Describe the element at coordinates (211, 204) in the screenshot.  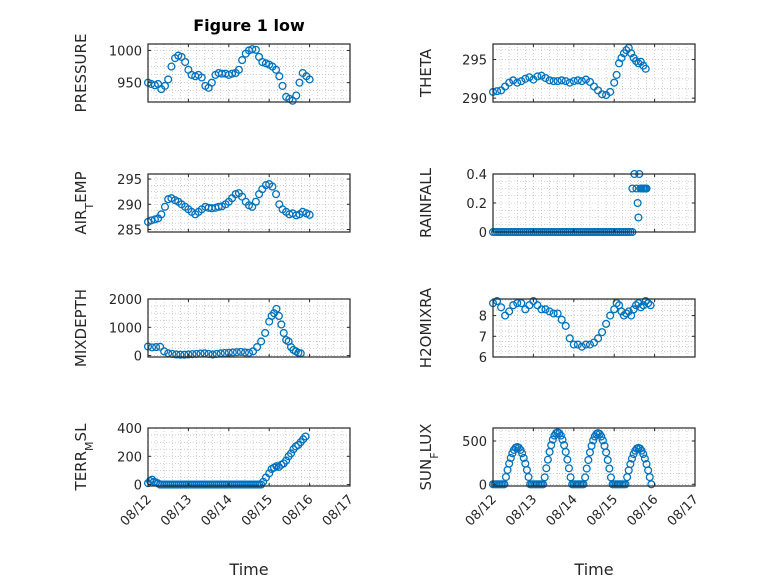
I see `subplot-3: 285 290 295 AIRTEMP` at that location.